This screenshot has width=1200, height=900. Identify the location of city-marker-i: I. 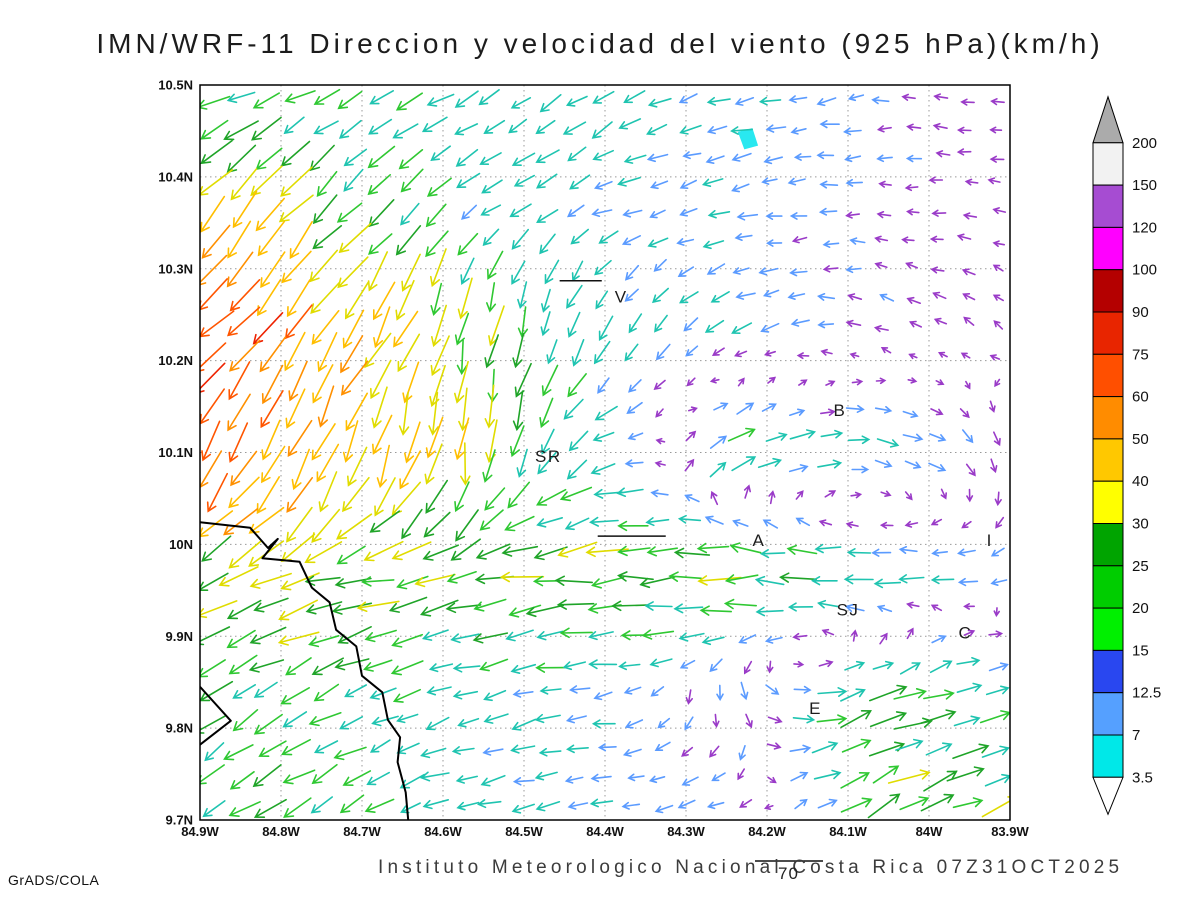
(990, 540).